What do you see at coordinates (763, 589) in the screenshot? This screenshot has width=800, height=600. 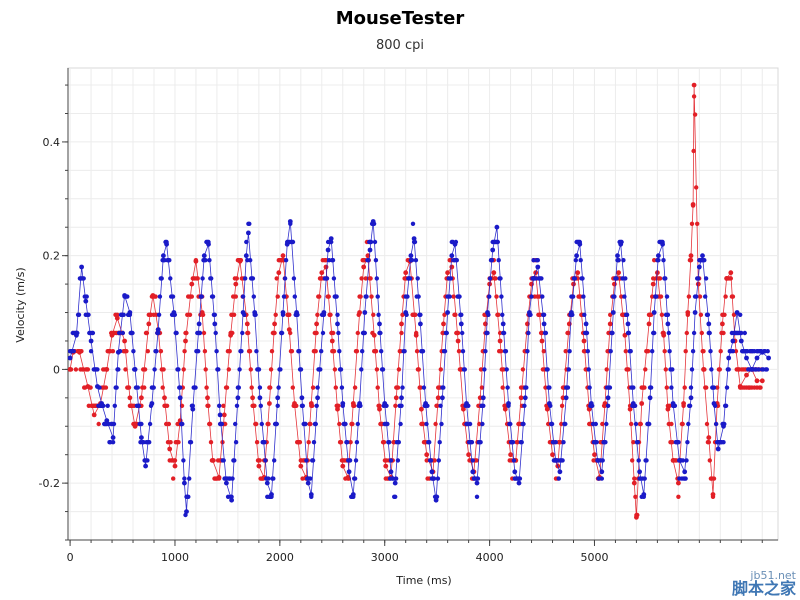 I see `watermark-logo-text: 脚本之家` at bounding box center [763, 589].